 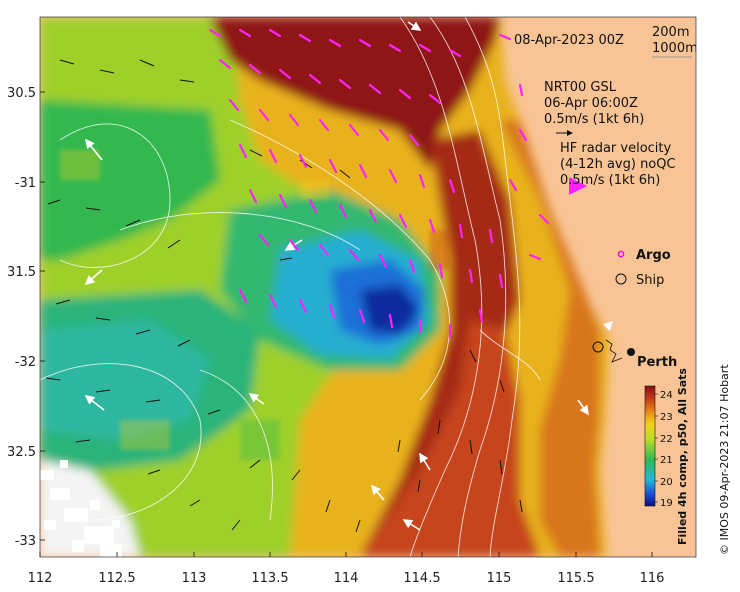 What do you see at coordinates (569, 40) in the screenshot?
I see `date-label: 08-Apr-2023 00Z` at bounding box center [569, 40].